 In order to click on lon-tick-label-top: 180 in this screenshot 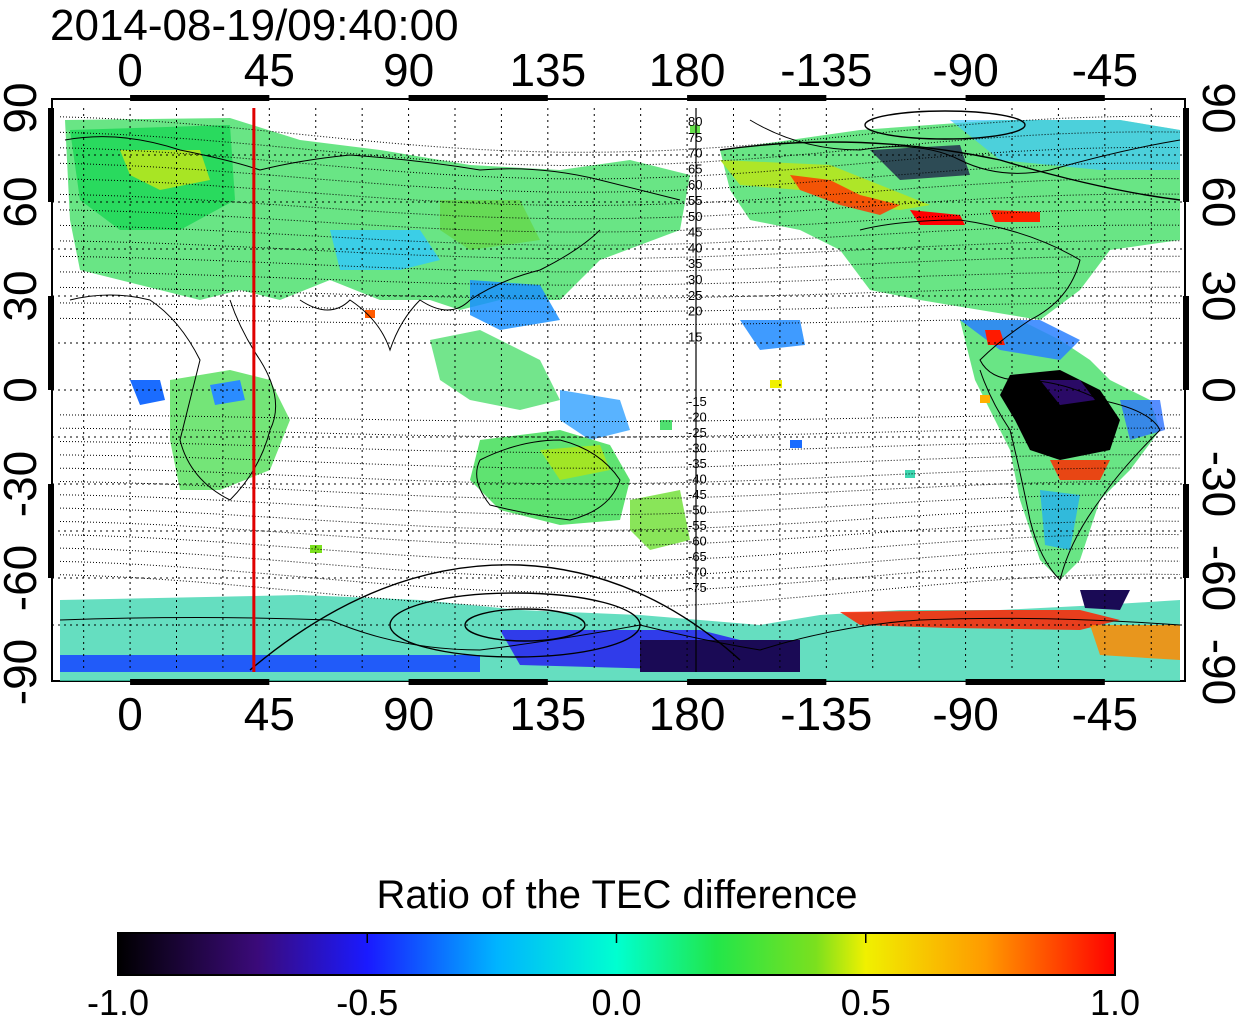, I will do `click(687, 70)`.